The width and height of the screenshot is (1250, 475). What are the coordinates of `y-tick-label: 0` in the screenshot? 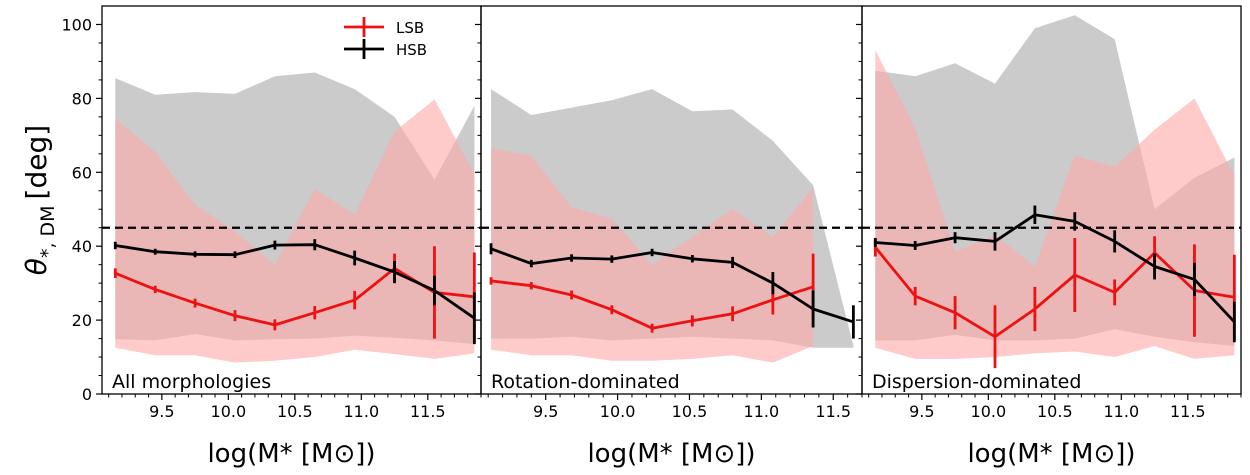 It's located at (87, 394).